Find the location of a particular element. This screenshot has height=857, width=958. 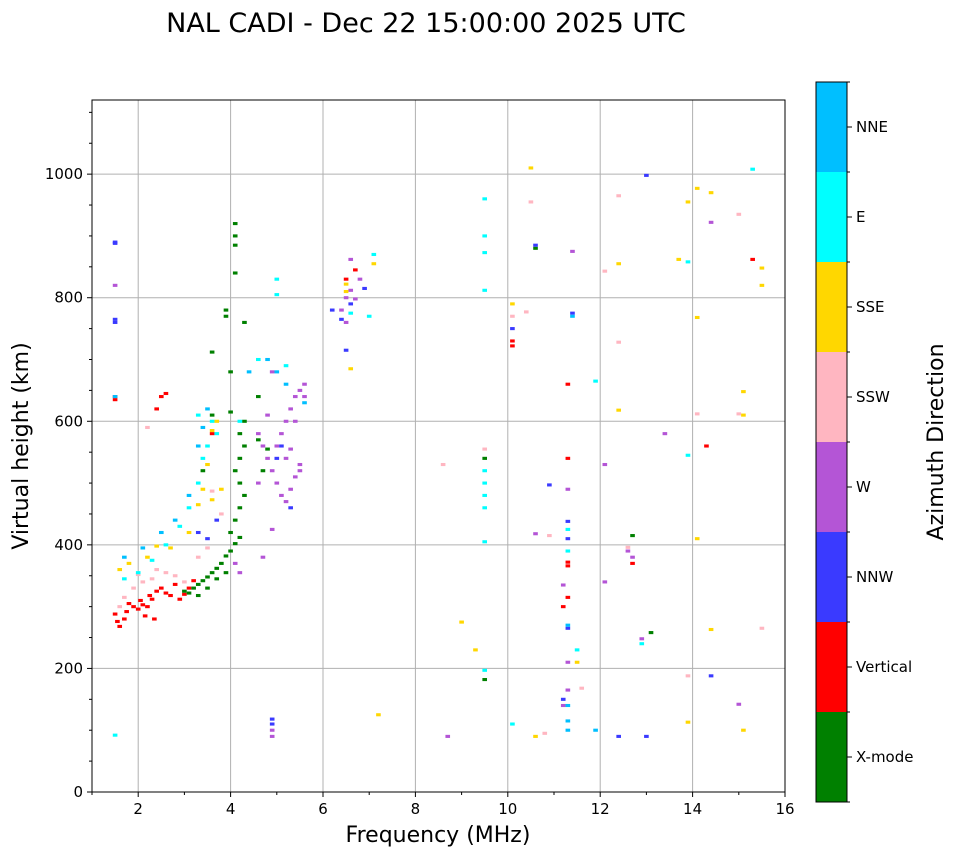

y-tick-label: 400 is located at coordinates (68, 545).